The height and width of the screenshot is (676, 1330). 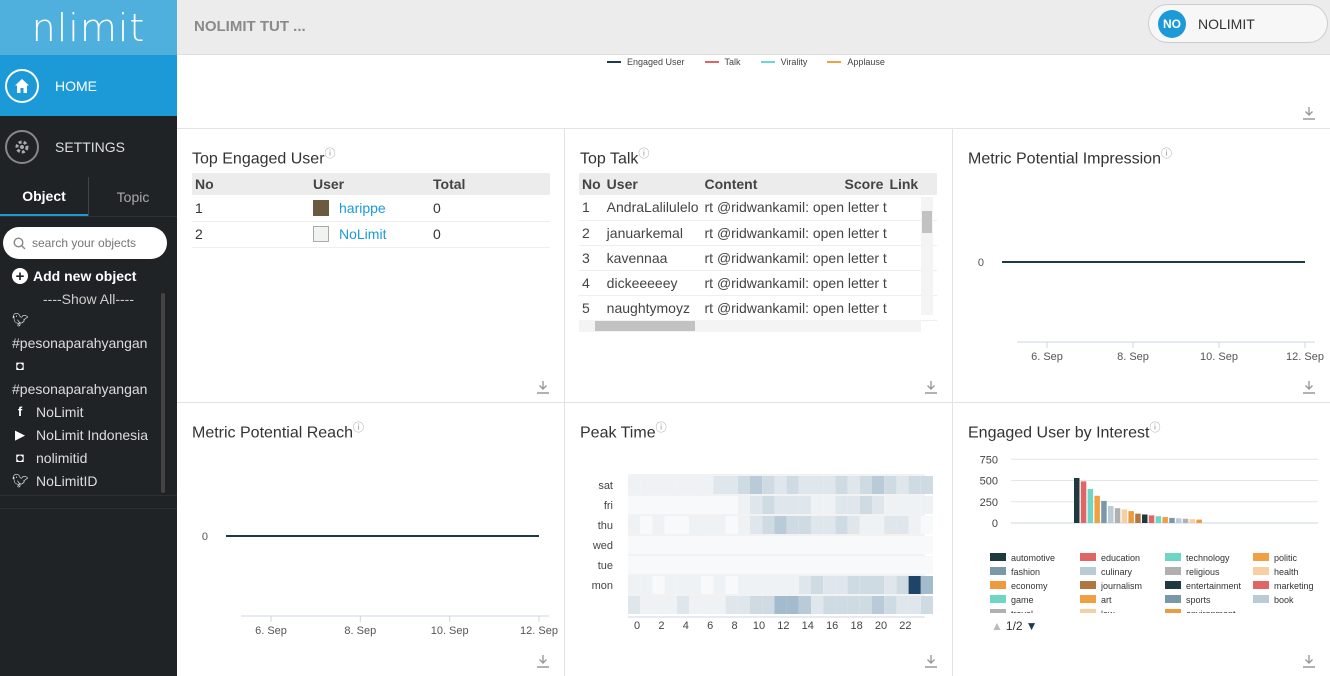 I want to click on user-link: NoLimit, so click(x=363, y=234).